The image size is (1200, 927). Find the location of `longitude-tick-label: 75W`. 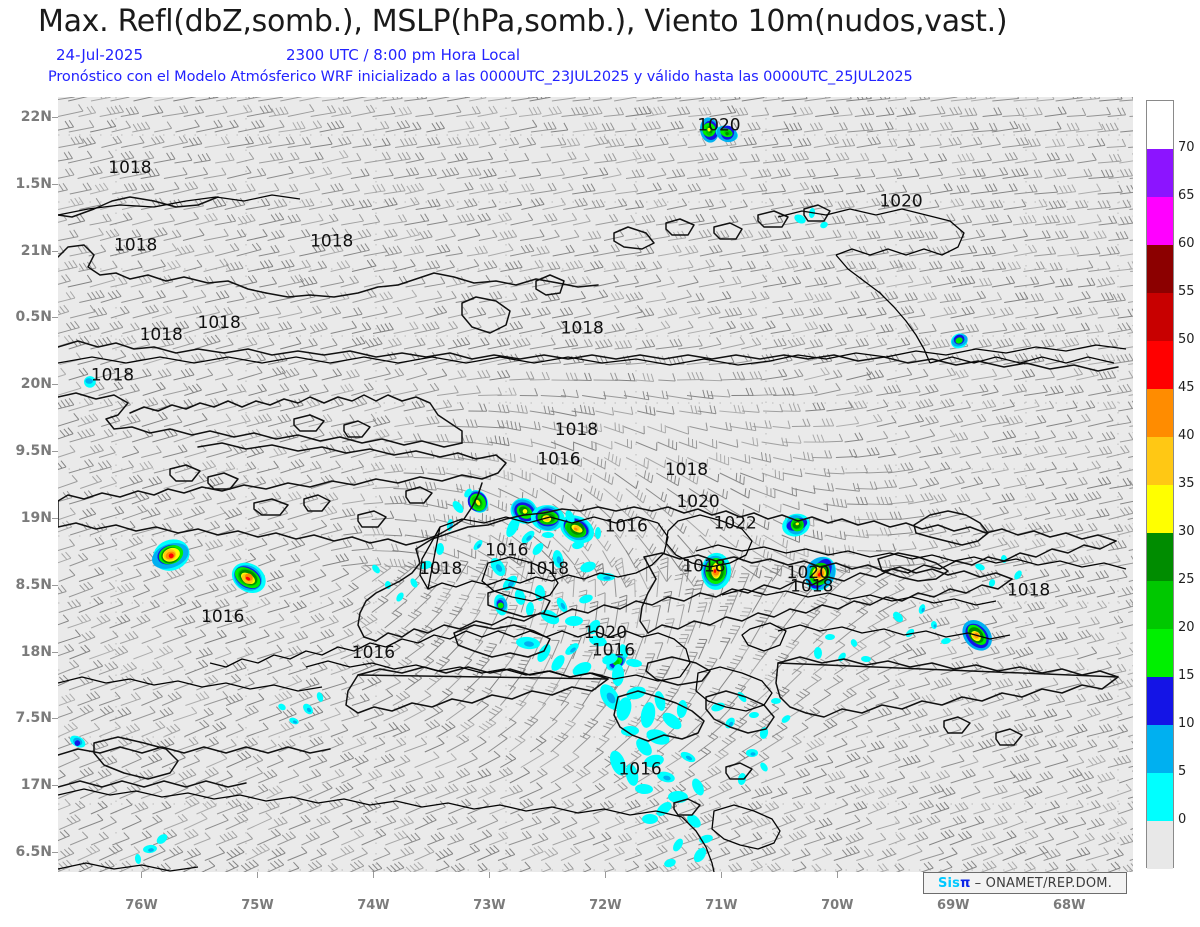

longitude-tick-label: 75W is located at coordinates (257, 905).